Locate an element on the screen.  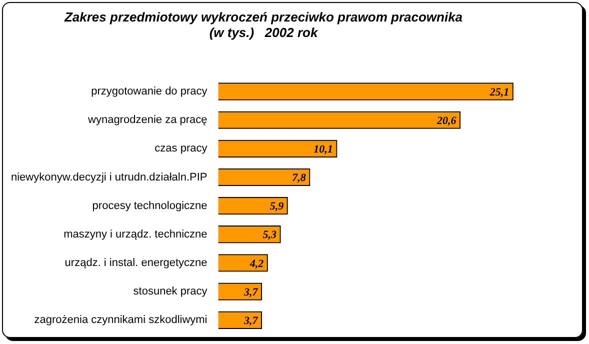
y-tick-label: wynagrodzenie za pracę is located at coordinates (147, 120).